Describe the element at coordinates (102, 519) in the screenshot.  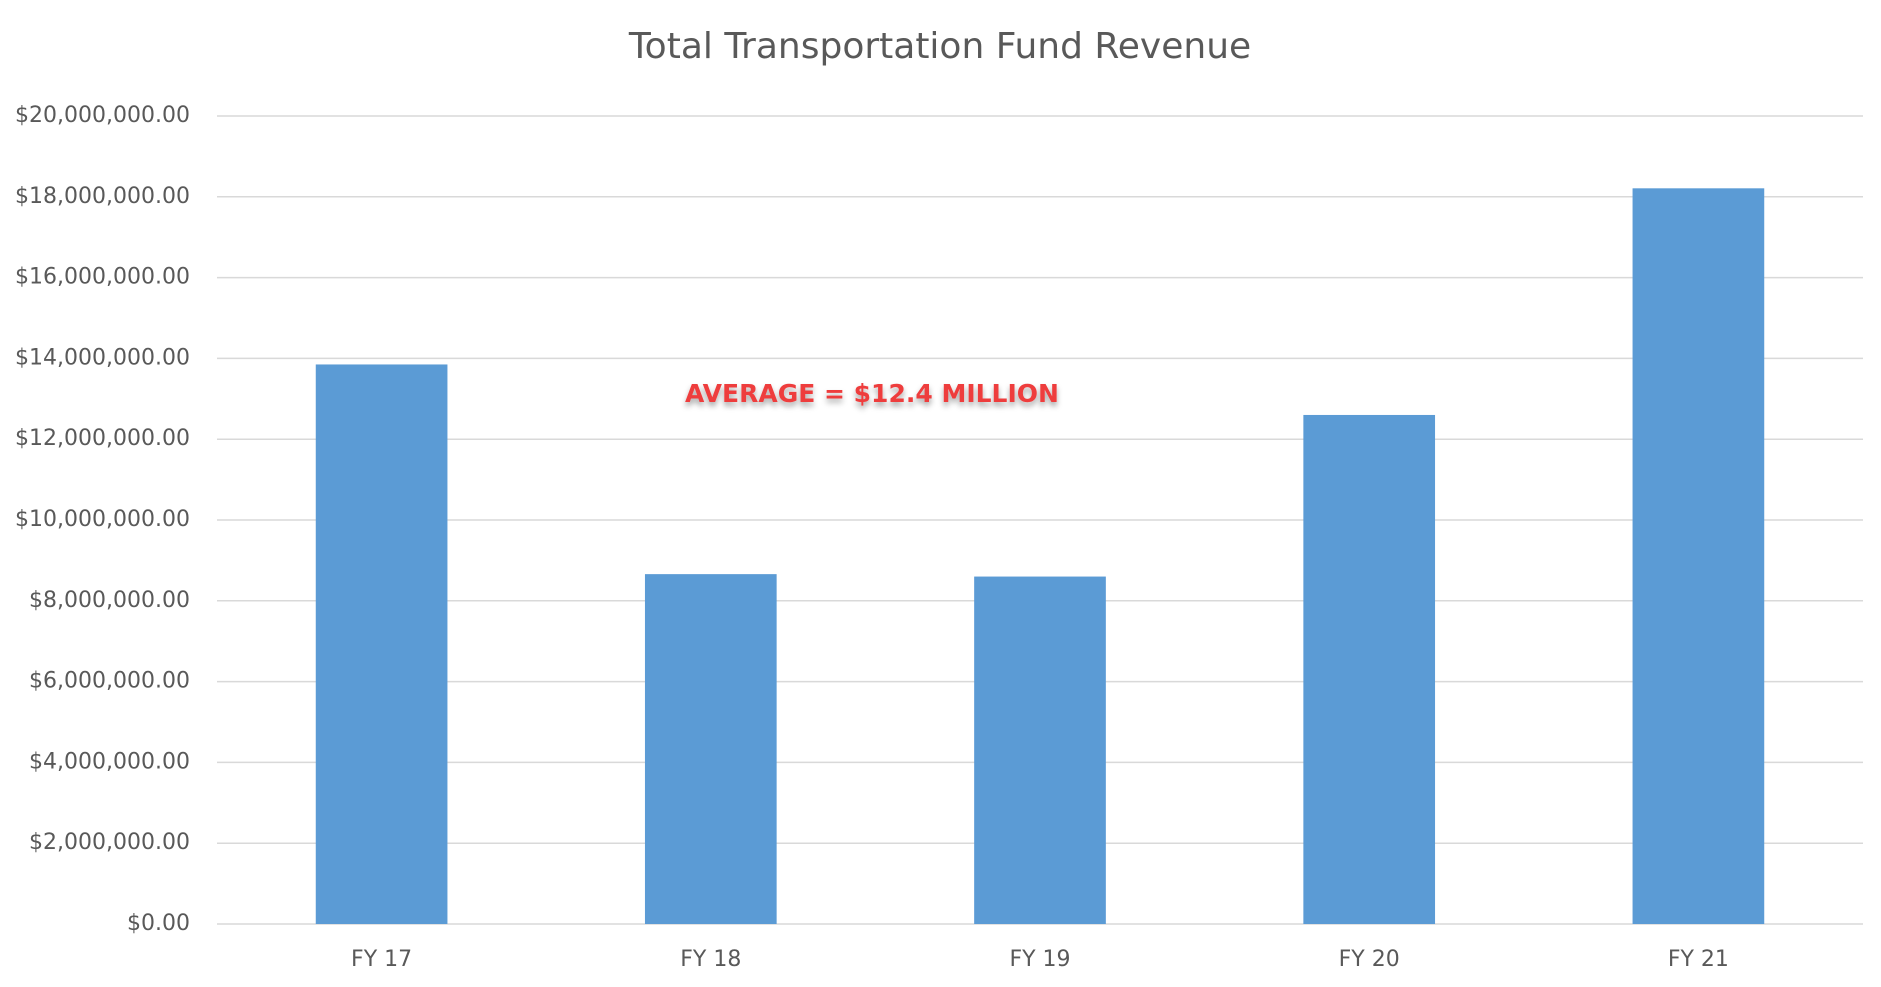
I see `y-tick-label: $10,000,000.00` at that location.